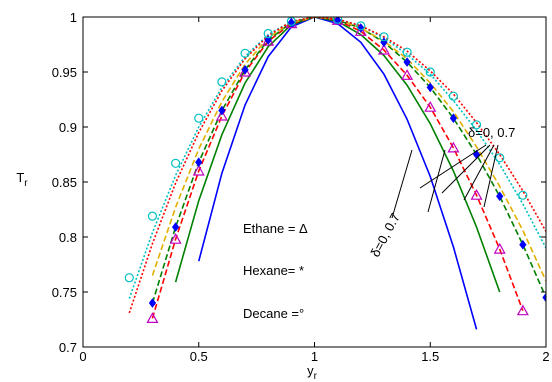 The height and width of the screenshot is (382, 552). I want to click on y-tick-label: 0.7, so click(68, 347).